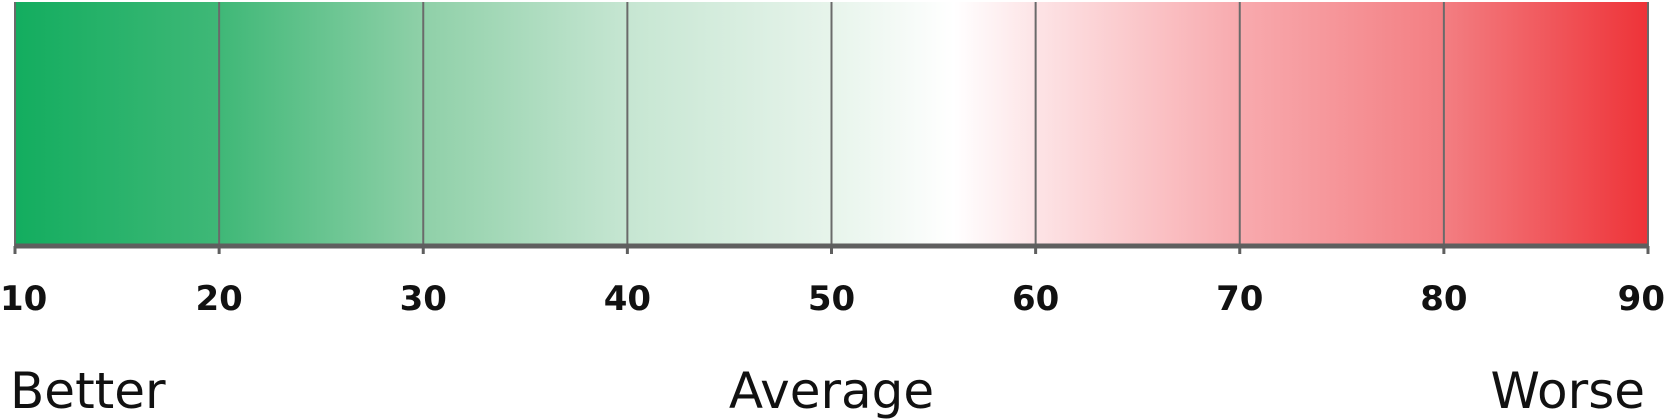  Describe the element at coordinates (218, 299) in the screenshot. I see `tick-label: 20` at that location.